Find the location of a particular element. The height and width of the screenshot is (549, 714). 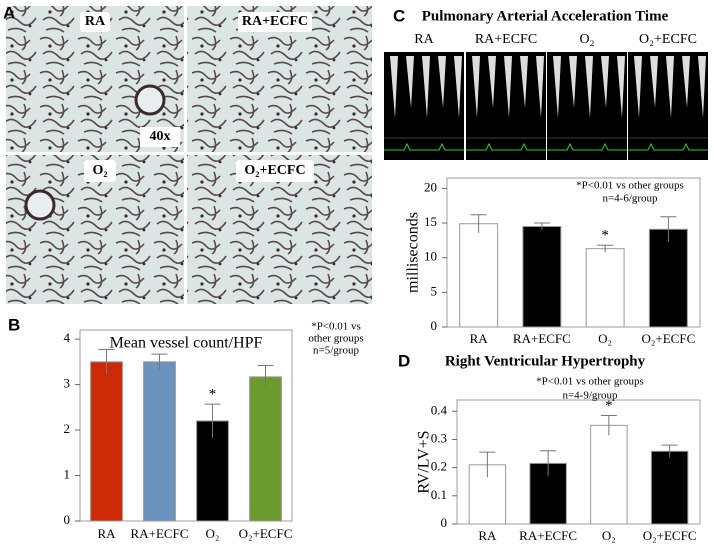

annotation: *P<0.01 vs is located at coordinates (336, 327).